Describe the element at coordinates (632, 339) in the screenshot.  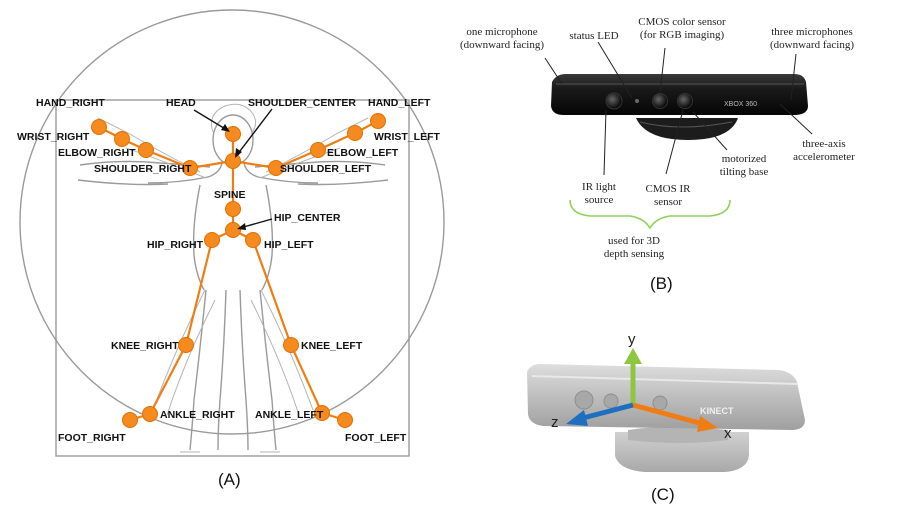
I see `axis-label-y: y` at that location.